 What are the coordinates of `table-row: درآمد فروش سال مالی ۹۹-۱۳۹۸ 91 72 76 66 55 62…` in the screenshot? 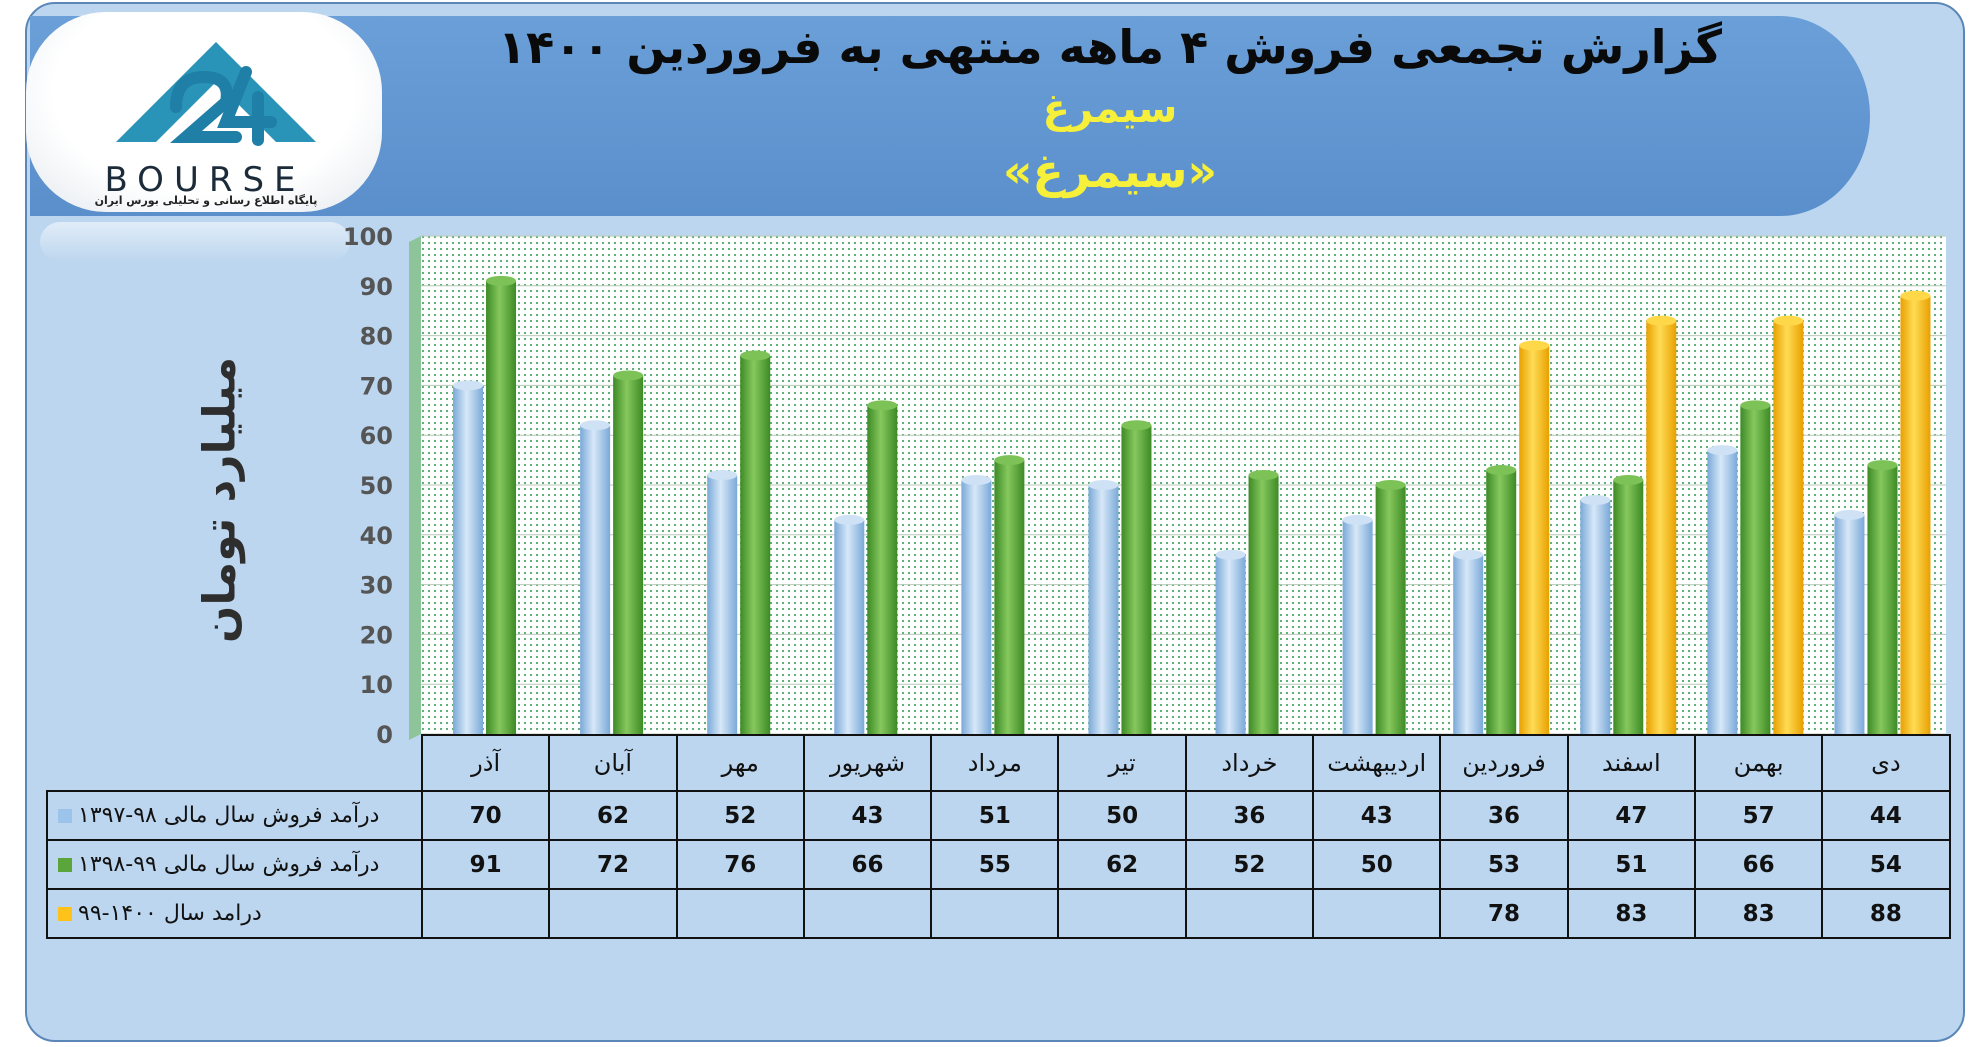 It's located at (998, 864).